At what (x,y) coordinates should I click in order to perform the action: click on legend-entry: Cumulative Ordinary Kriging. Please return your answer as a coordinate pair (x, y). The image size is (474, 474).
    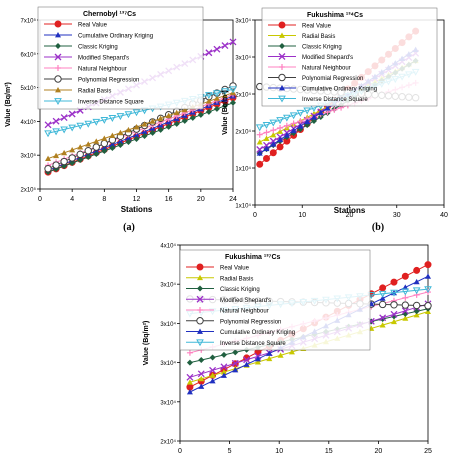
    Looking at the image, I should click on (240, 332).